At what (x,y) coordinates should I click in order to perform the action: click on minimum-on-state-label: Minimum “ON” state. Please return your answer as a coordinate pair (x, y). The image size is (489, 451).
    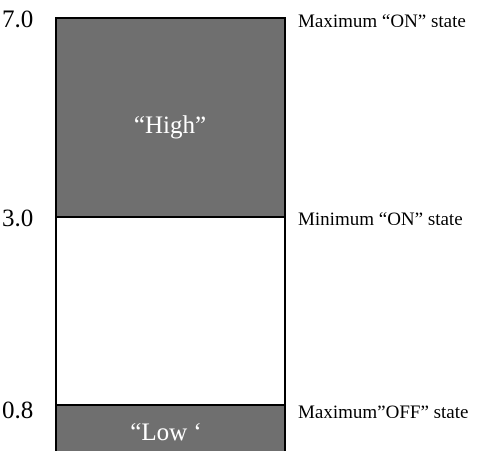
    Looking at the image, I should click on (380, 219).